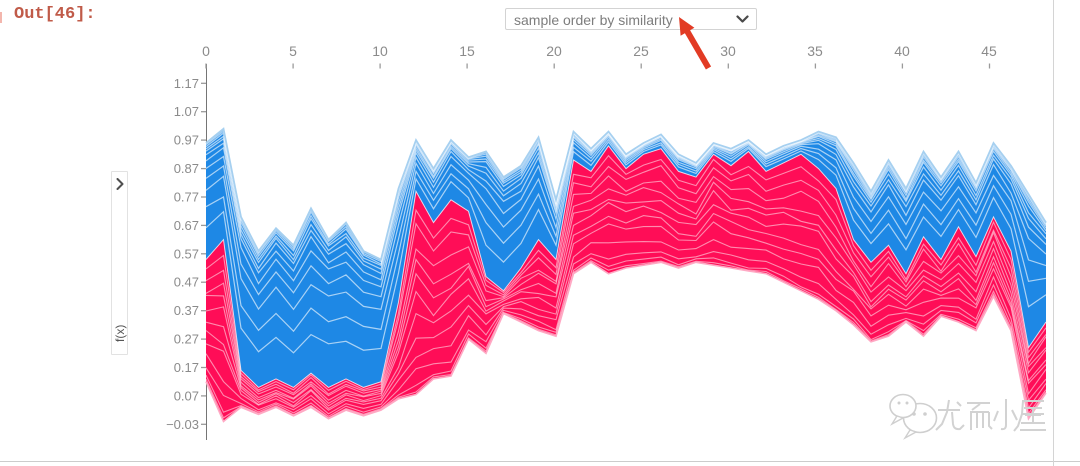  Describe the element at coordinates (186, 339) in the screenshot. I see `svg-text: 0.27` at that location.